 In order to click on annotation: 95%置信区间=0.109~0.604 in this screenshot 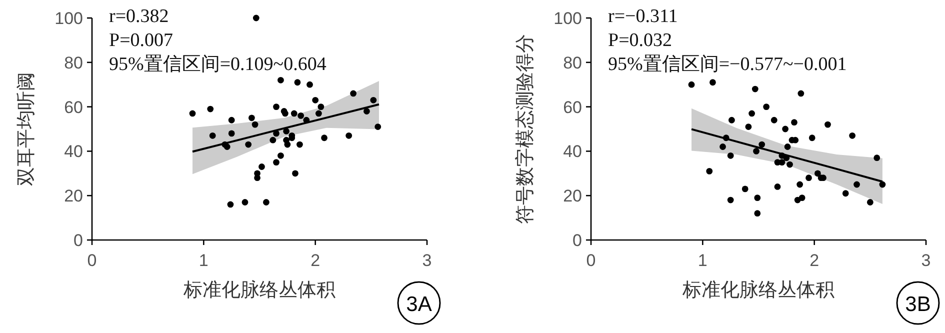, I will do `click(218, 64)`.